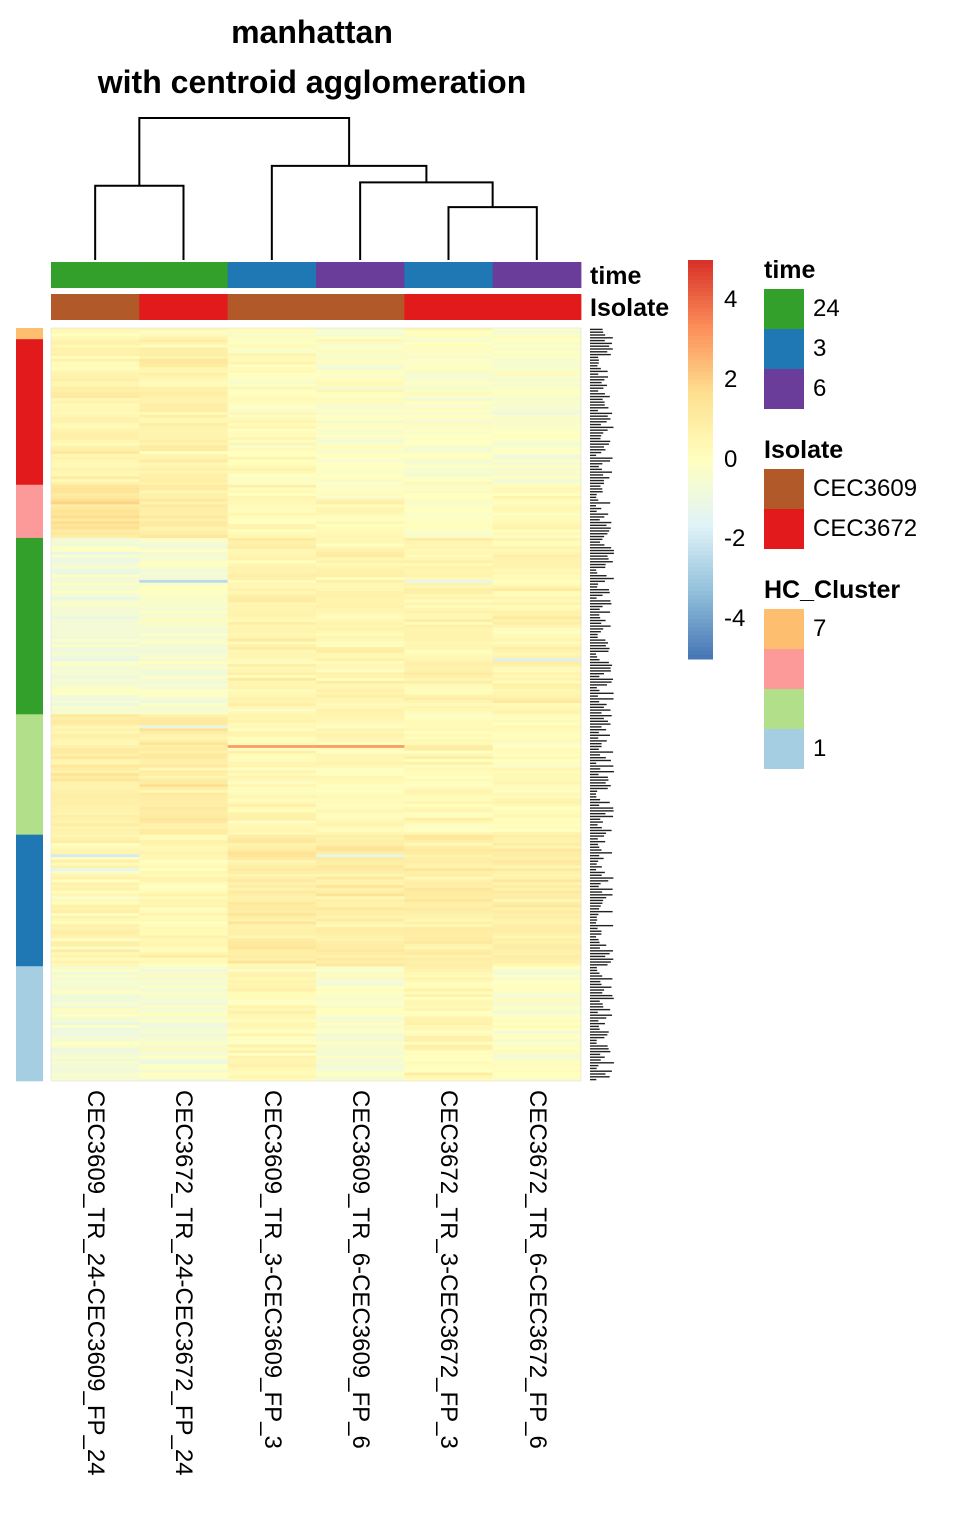 The image size is (960, 1536). I want to click on dendrogram-branch, so click(139, 222).